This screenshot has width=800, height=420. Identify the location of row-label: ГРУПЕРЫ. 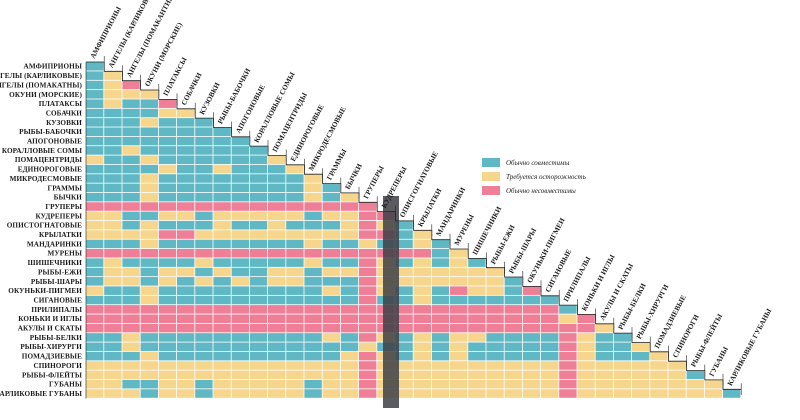
(63, 207).